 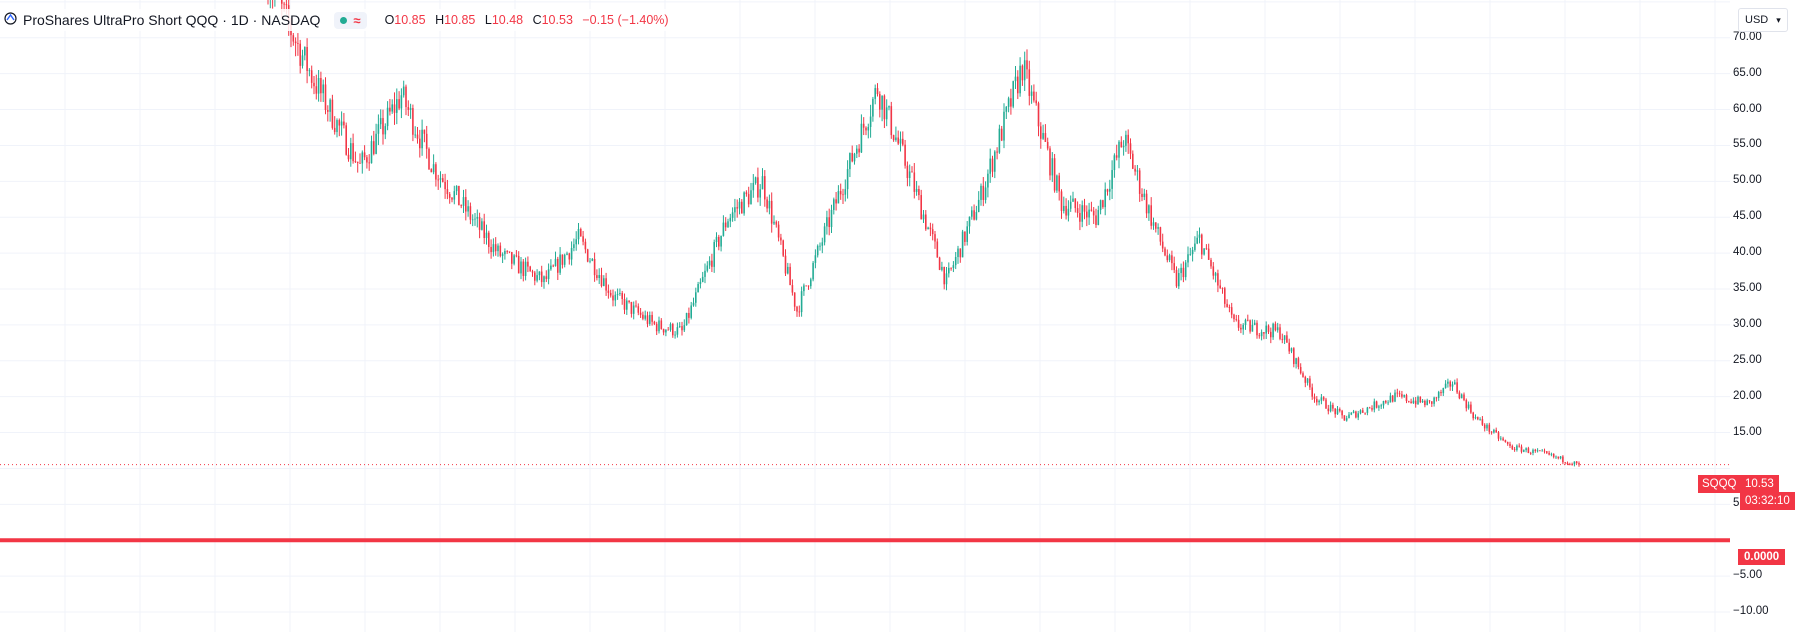 What do you see at coordinates (1747, 288) in the screenshot?
I see `price-tick-label: 35.00` at bounding box center [1747, 288].